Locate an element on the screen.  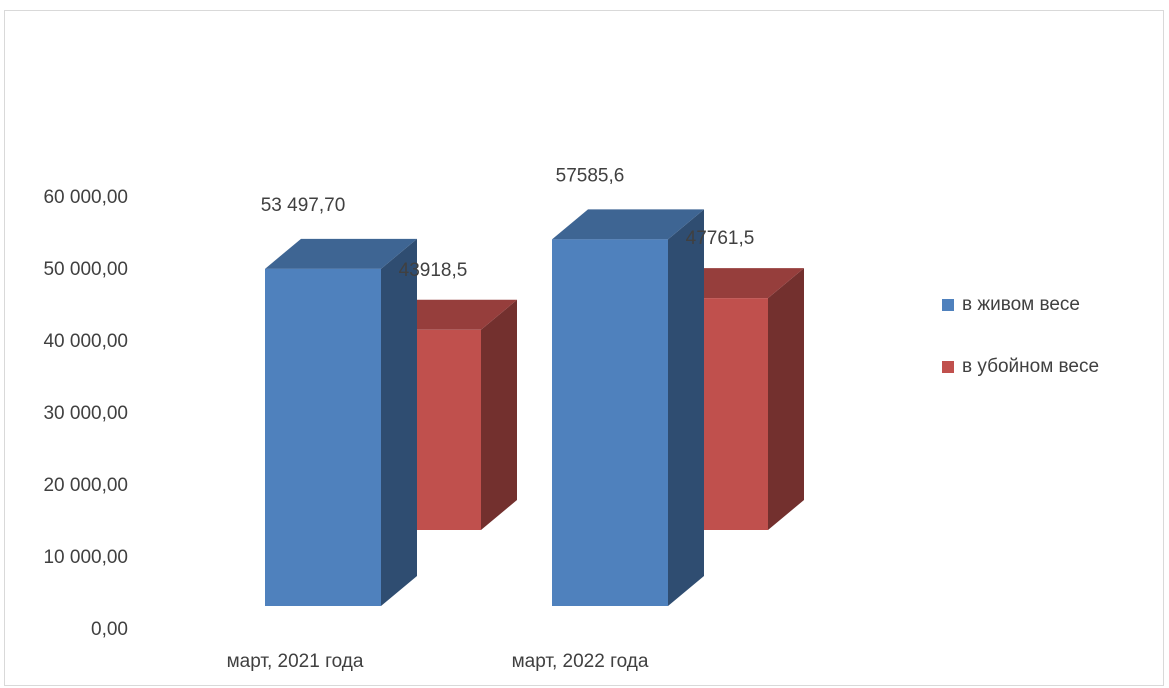
legend-item-slaughter-weight: в убойном весе is located at coordinates (1020, 367).